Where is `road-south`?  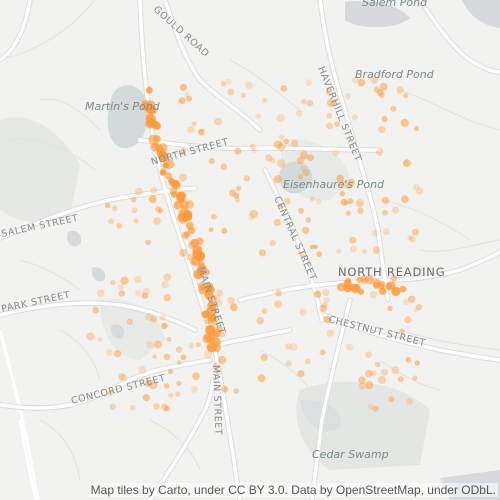 road-south is located at coordinates (181, 439).